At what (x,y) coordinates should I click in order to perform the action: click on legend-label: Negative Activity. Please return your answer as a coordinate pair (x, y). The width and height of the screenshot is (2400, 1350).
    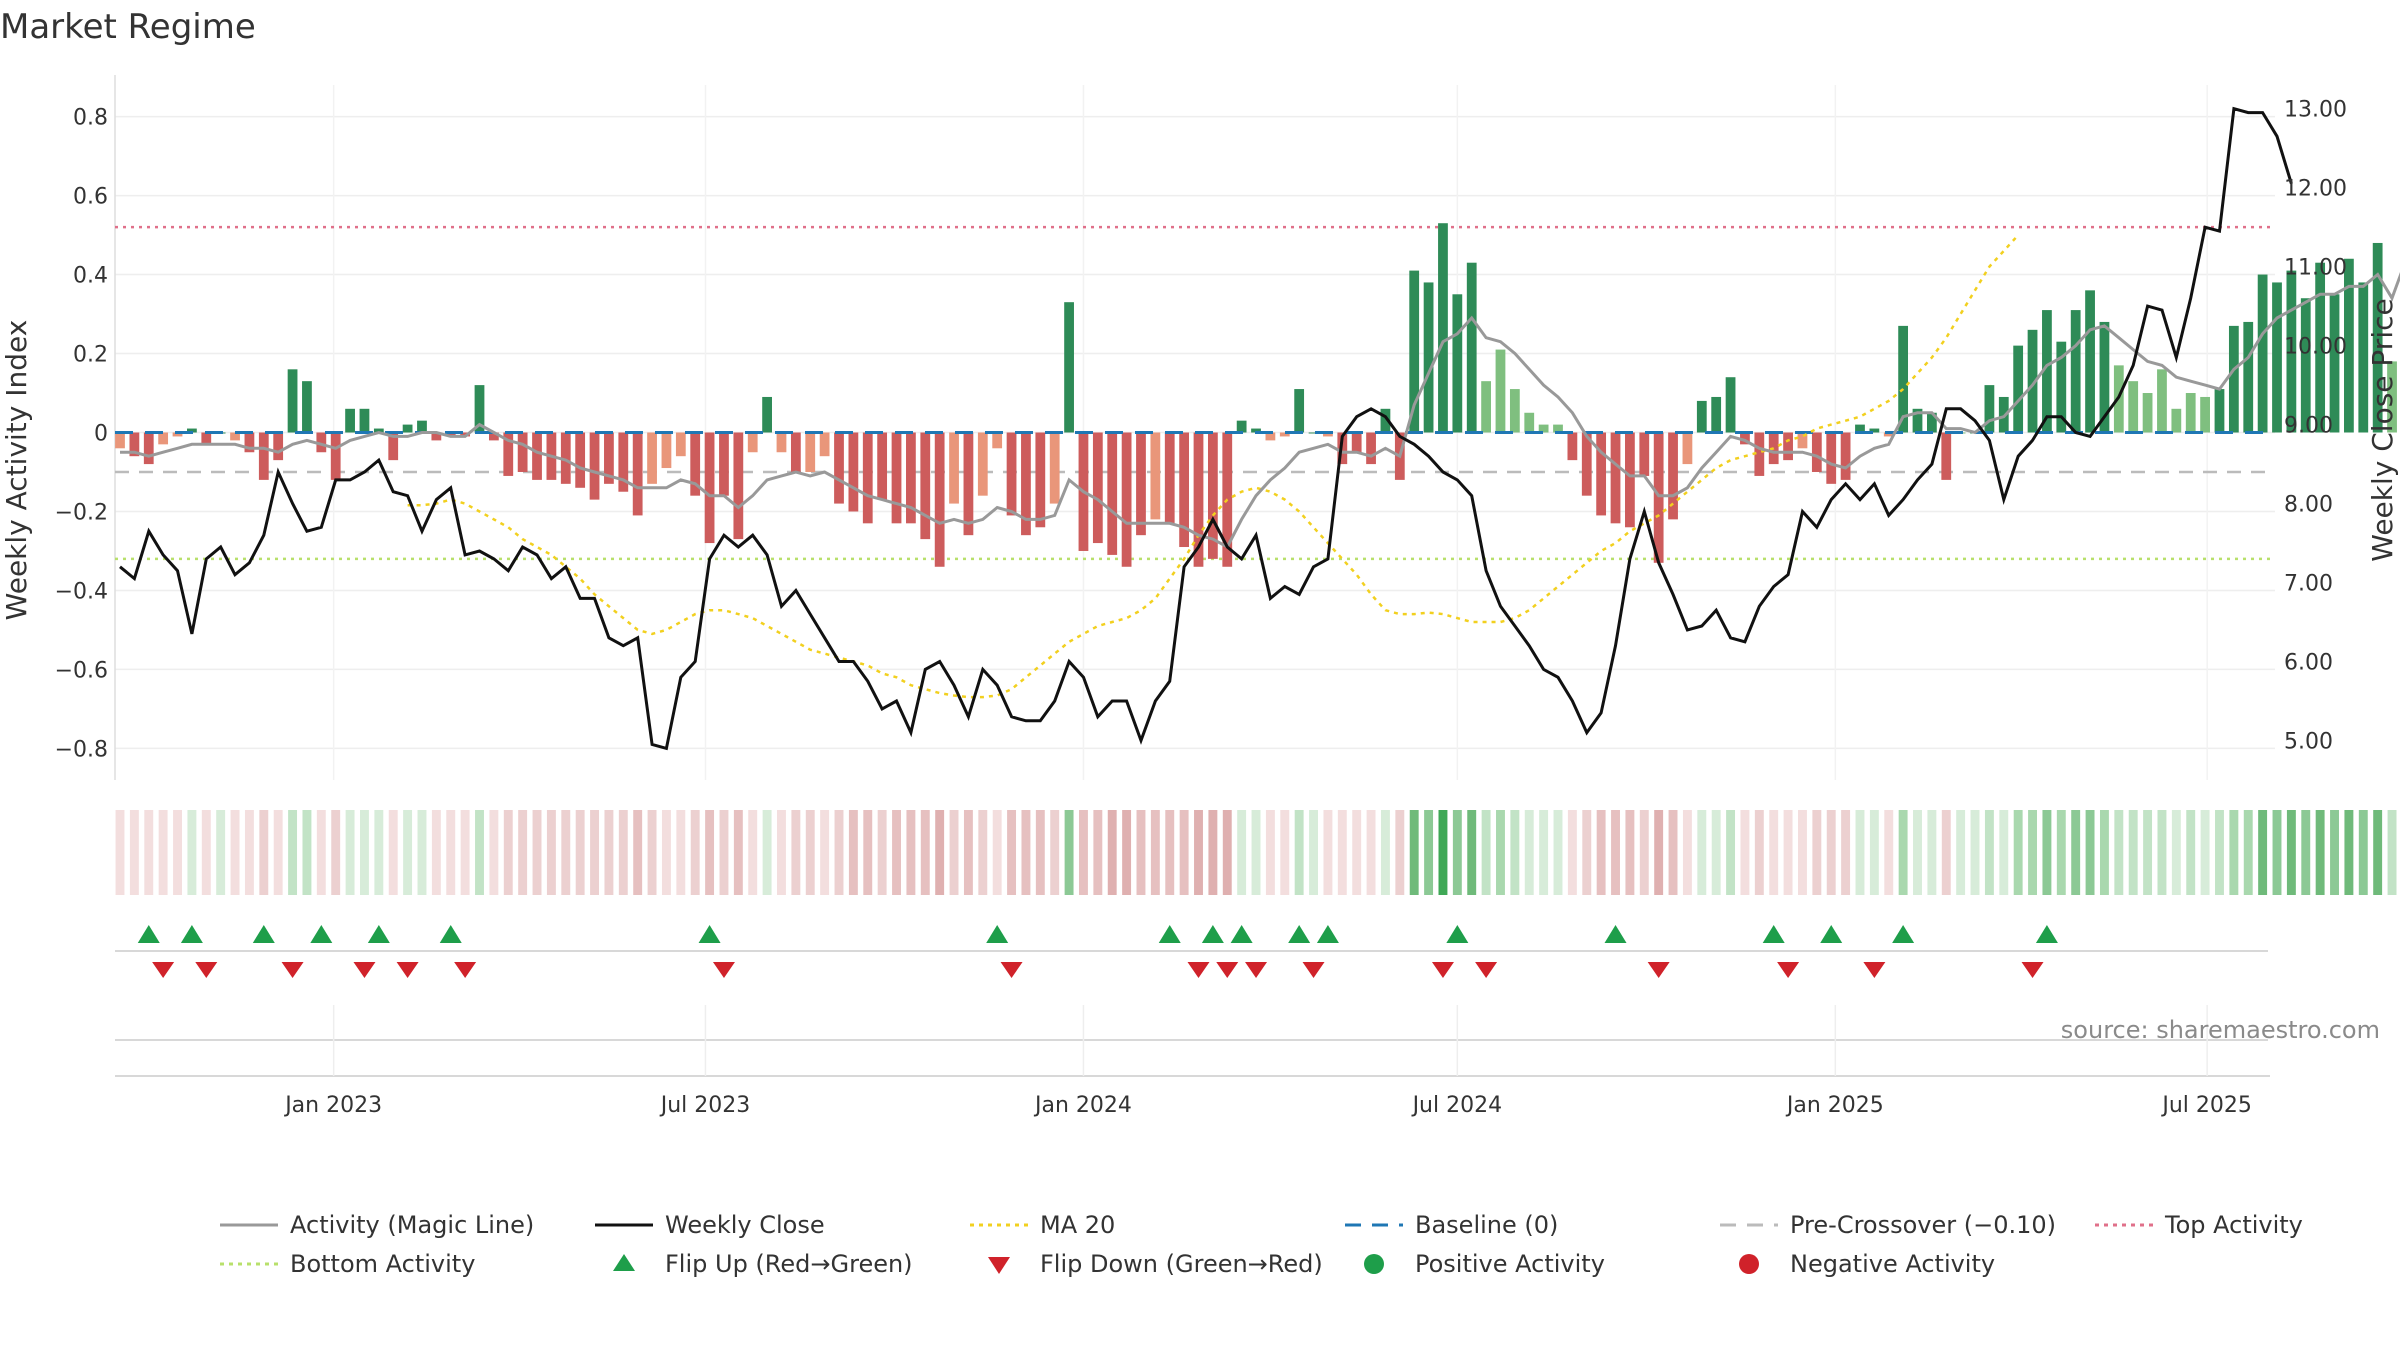
    Looking at the image, I should click on (1892, 1264).